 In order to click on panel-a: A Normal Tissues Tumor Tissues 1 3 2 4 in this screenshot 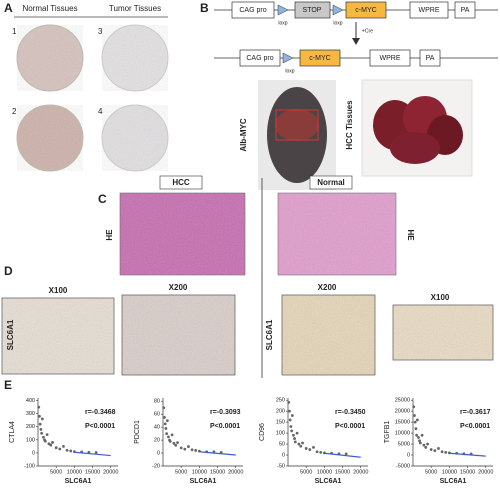, I will do `click(86, 86)`.